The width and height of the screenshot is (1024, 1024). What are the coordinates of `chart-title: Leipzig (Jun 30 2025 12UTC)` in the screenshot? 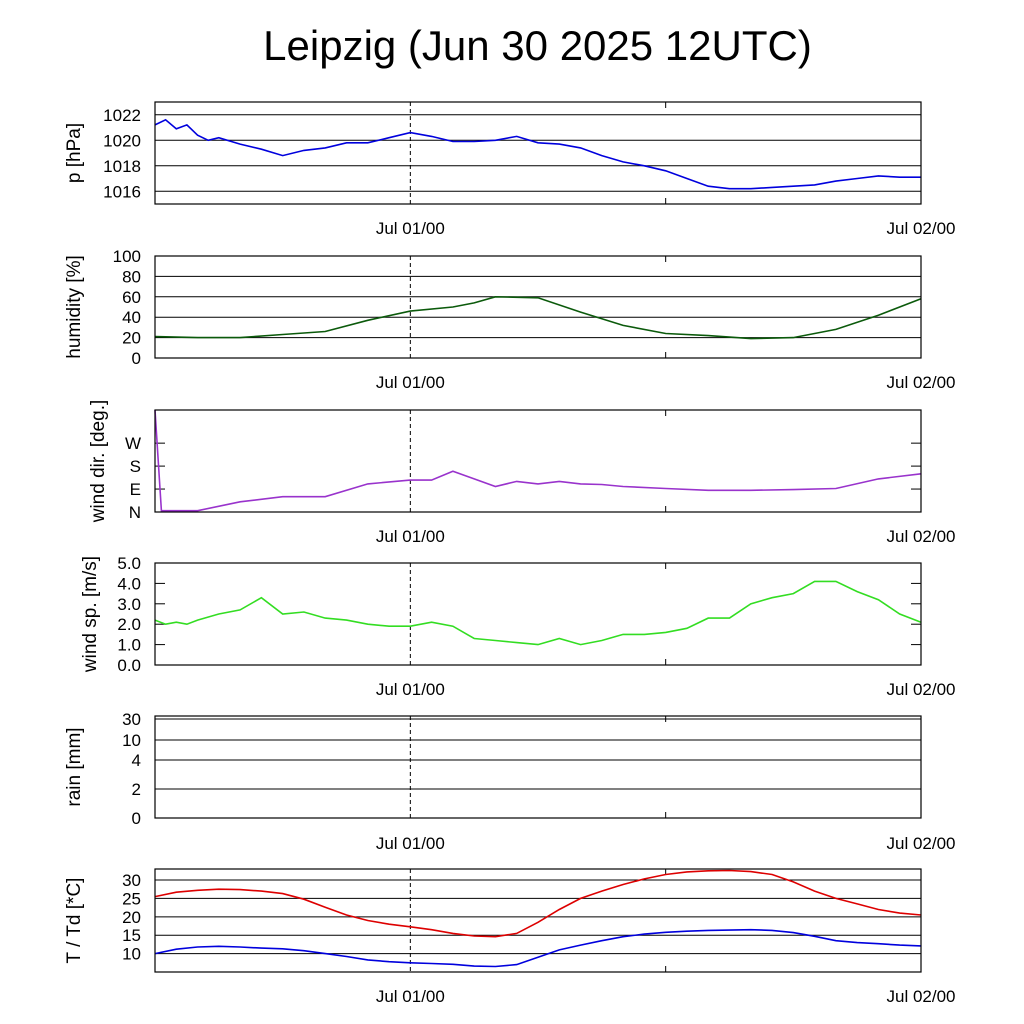 It's located at (537, 45).